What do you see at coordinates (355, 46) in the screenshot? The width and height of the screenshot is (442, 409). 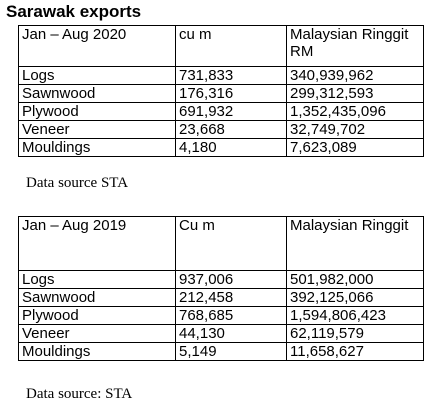 I see `header-value: Malaysian Ringgit RM` at bounding box center [355, 46].